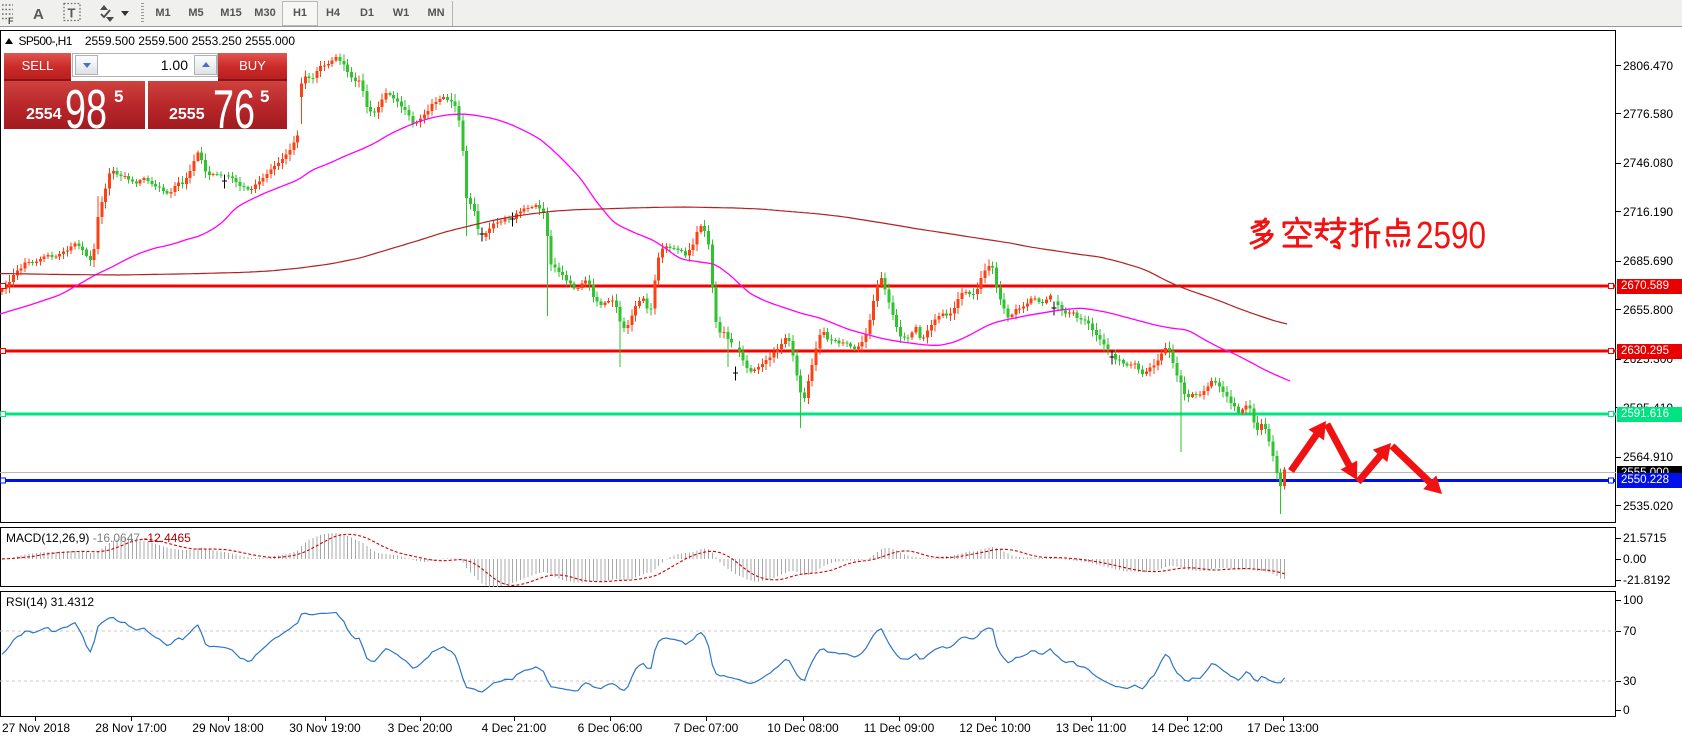 The height and width of the screenshot is (745, 1682). I want to click on svg-text: 2590, so click(1451, 236).